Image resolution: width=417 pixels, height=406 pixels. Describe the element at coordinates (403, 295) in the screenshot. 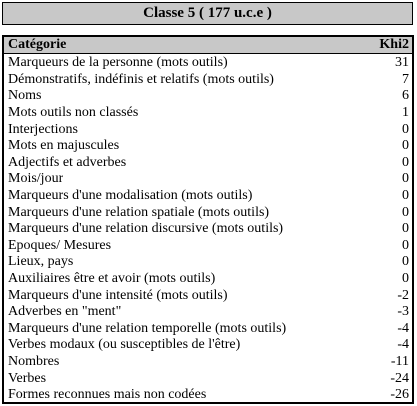

I see `row-khi2: -2` at that location.